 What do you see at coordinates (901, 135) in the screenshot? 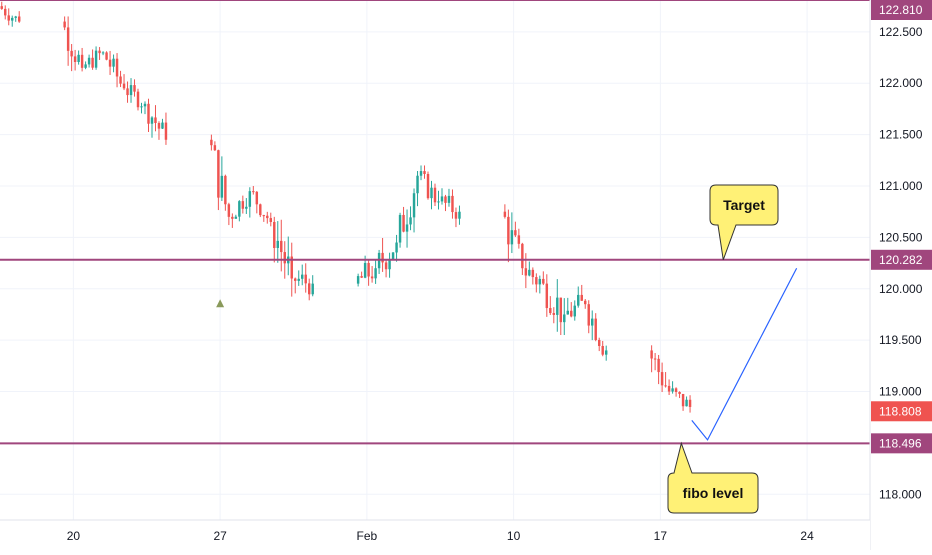
I see `price-tick-label: 121.500` at bounding box center [901, 135].